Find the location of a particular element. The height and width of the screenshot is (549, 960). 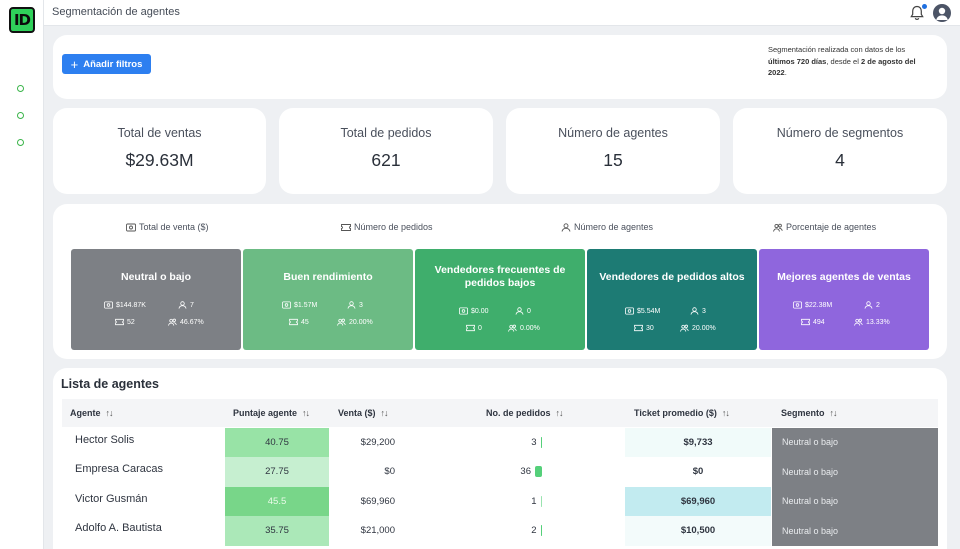

tab-total-sales: Total de venta ($) is located at coordinates (167, 227).